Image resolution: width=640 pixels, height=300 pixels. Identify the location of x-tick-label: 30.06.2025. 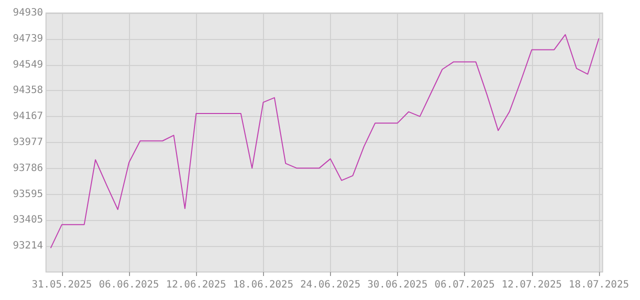
(397, 285).